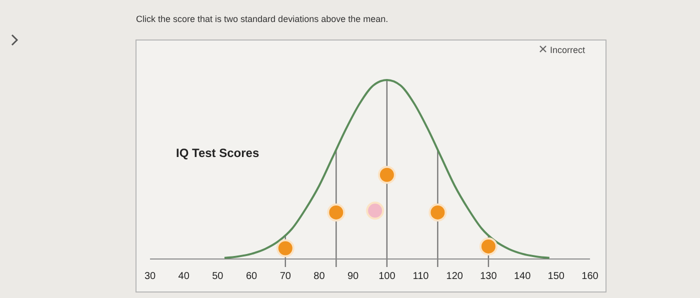 The image size is (700, 298). What do you see at coordinates (590, 276) in the screenshot?
I see `x-tick-label: 160` at bounding box center [590, 276].